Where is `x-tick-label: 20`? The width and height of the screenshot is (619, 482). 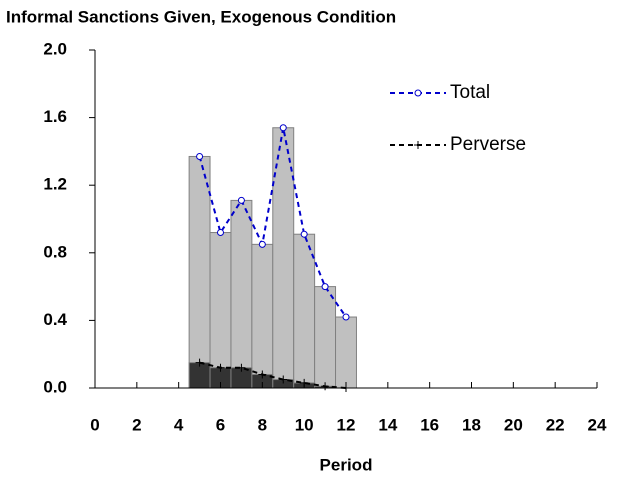
x-tick-label: 20 is located at coordinates (513, 424).